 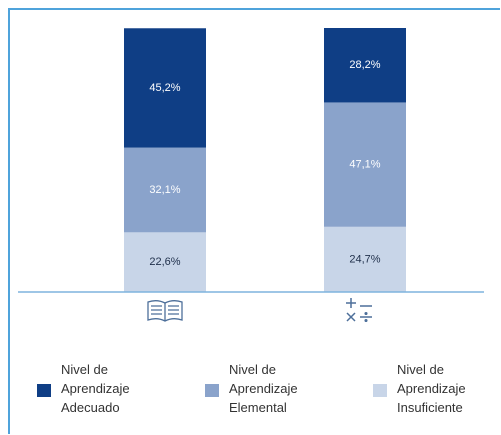 I want to click on value-label: 24,7%, so click(x=364, y=259).